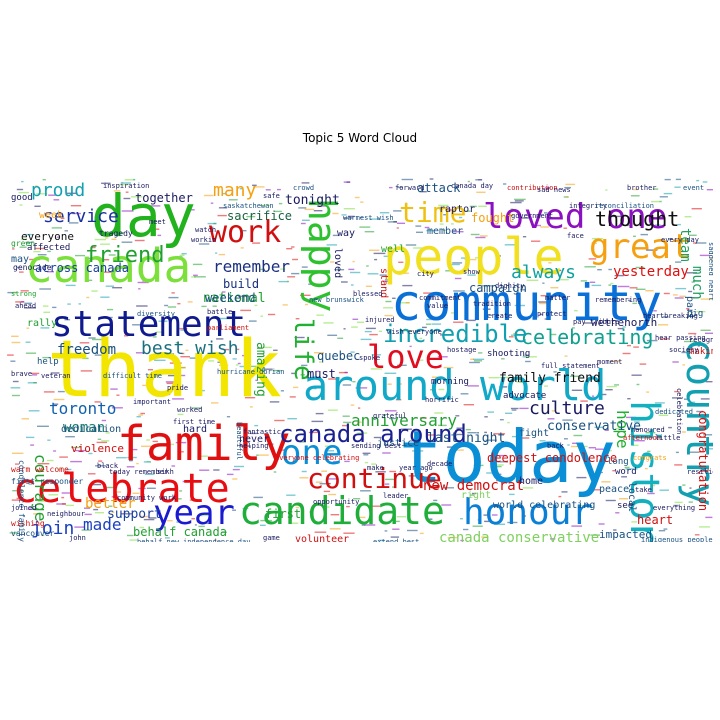 The width and height of the screenshot is (720, 720). Describe the element at coordinates (23, 243) in the screenshot. I see `cloud-word: green` at that location.